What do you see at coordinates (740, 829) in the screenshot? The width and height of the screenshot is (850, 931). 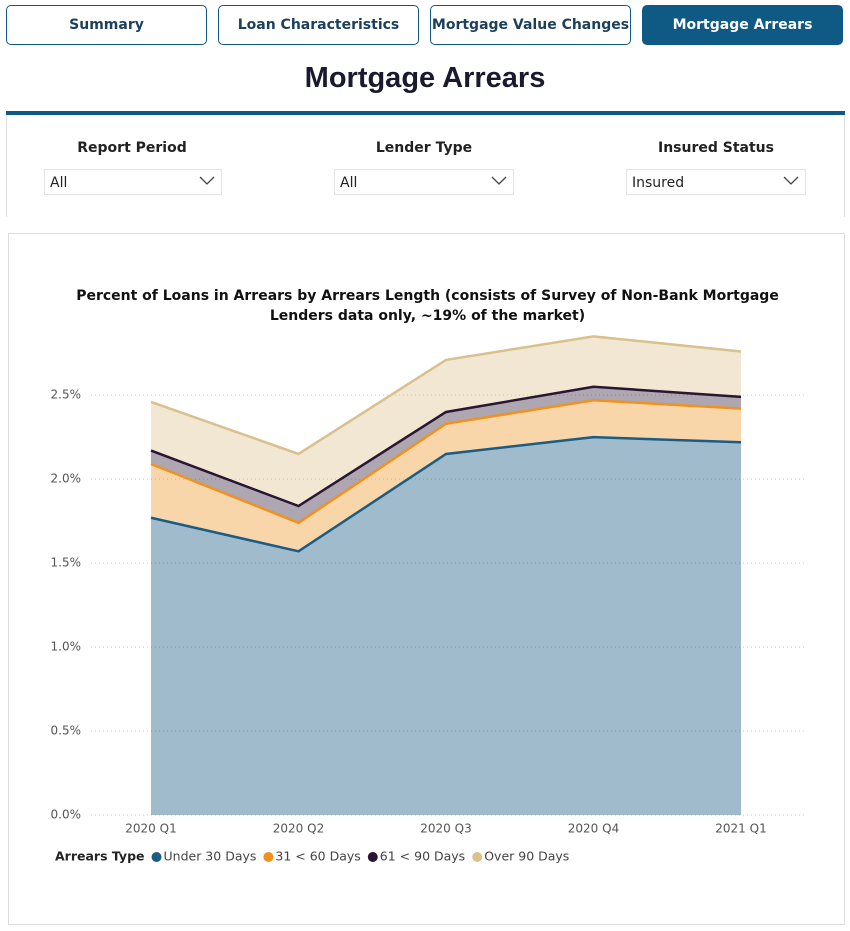 I see `x-tick-label: 2021 Q1` at bounding box center [740, 829].